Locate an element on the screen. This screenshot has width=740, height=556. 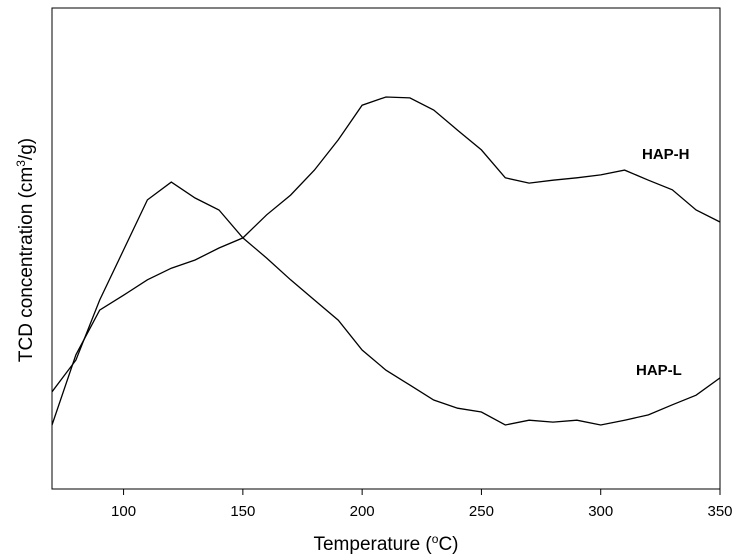
x-label-part: Temperature ( is located at coordinates (372, 544).